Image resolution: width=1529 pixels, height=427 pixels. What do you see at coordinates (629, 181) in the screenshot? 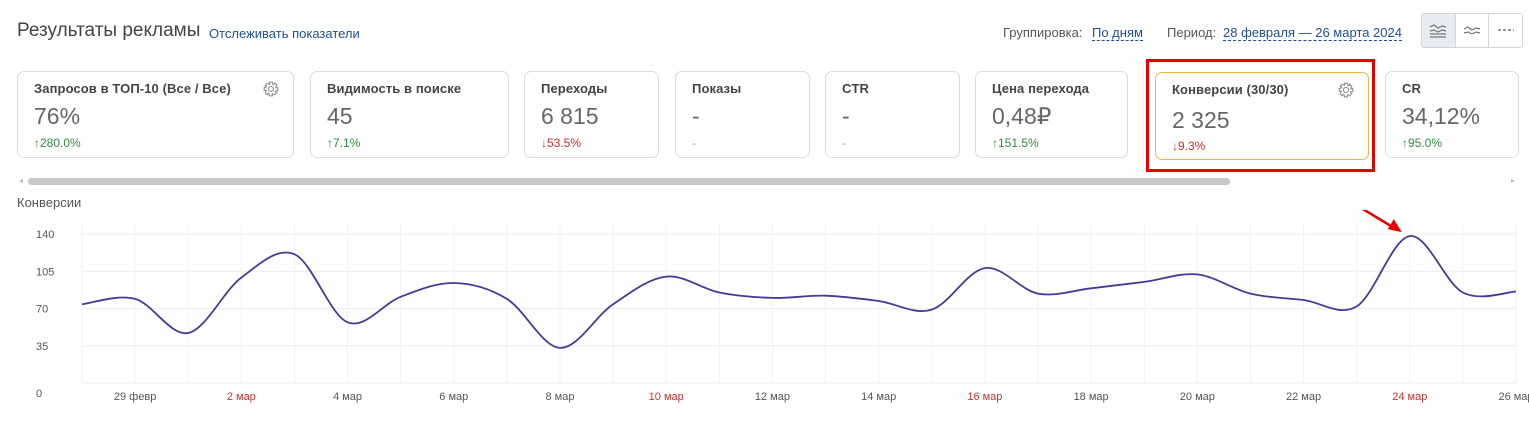
I see `horizontal-scrollbar` at bounding box center [629, 181].